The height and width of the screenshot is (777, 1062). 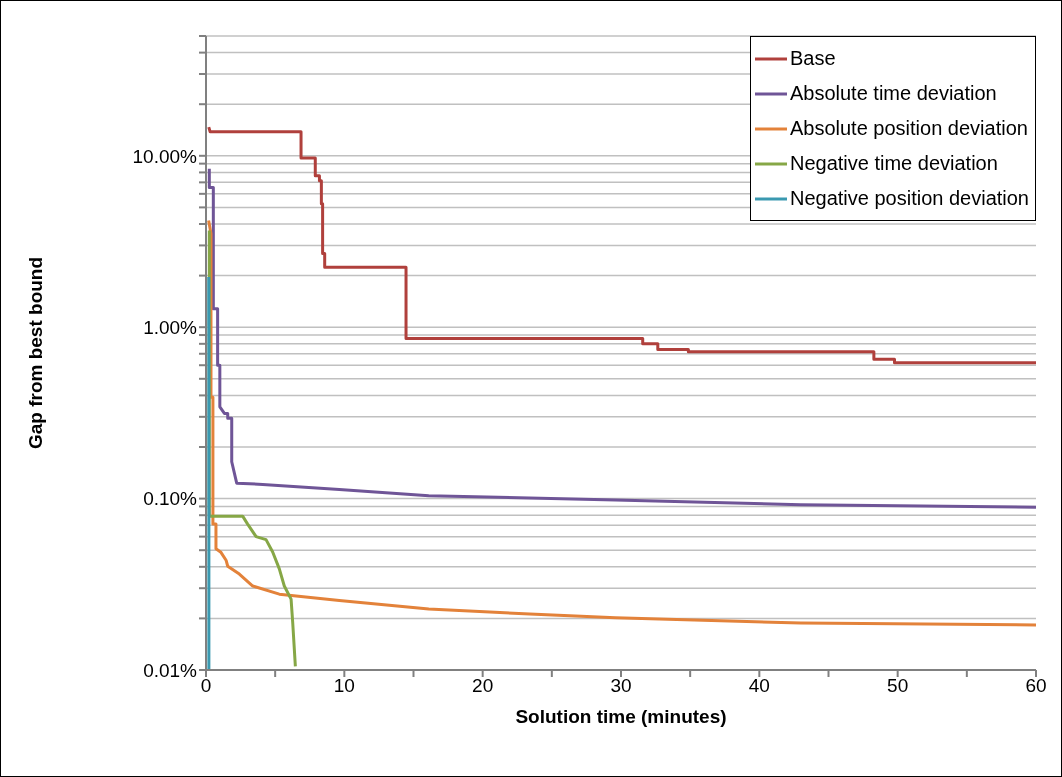 What do you see at coordinates (170, 670) in the screenshot?
I see `y-tick-label: 0.01%` at bounding box center [170, 670].